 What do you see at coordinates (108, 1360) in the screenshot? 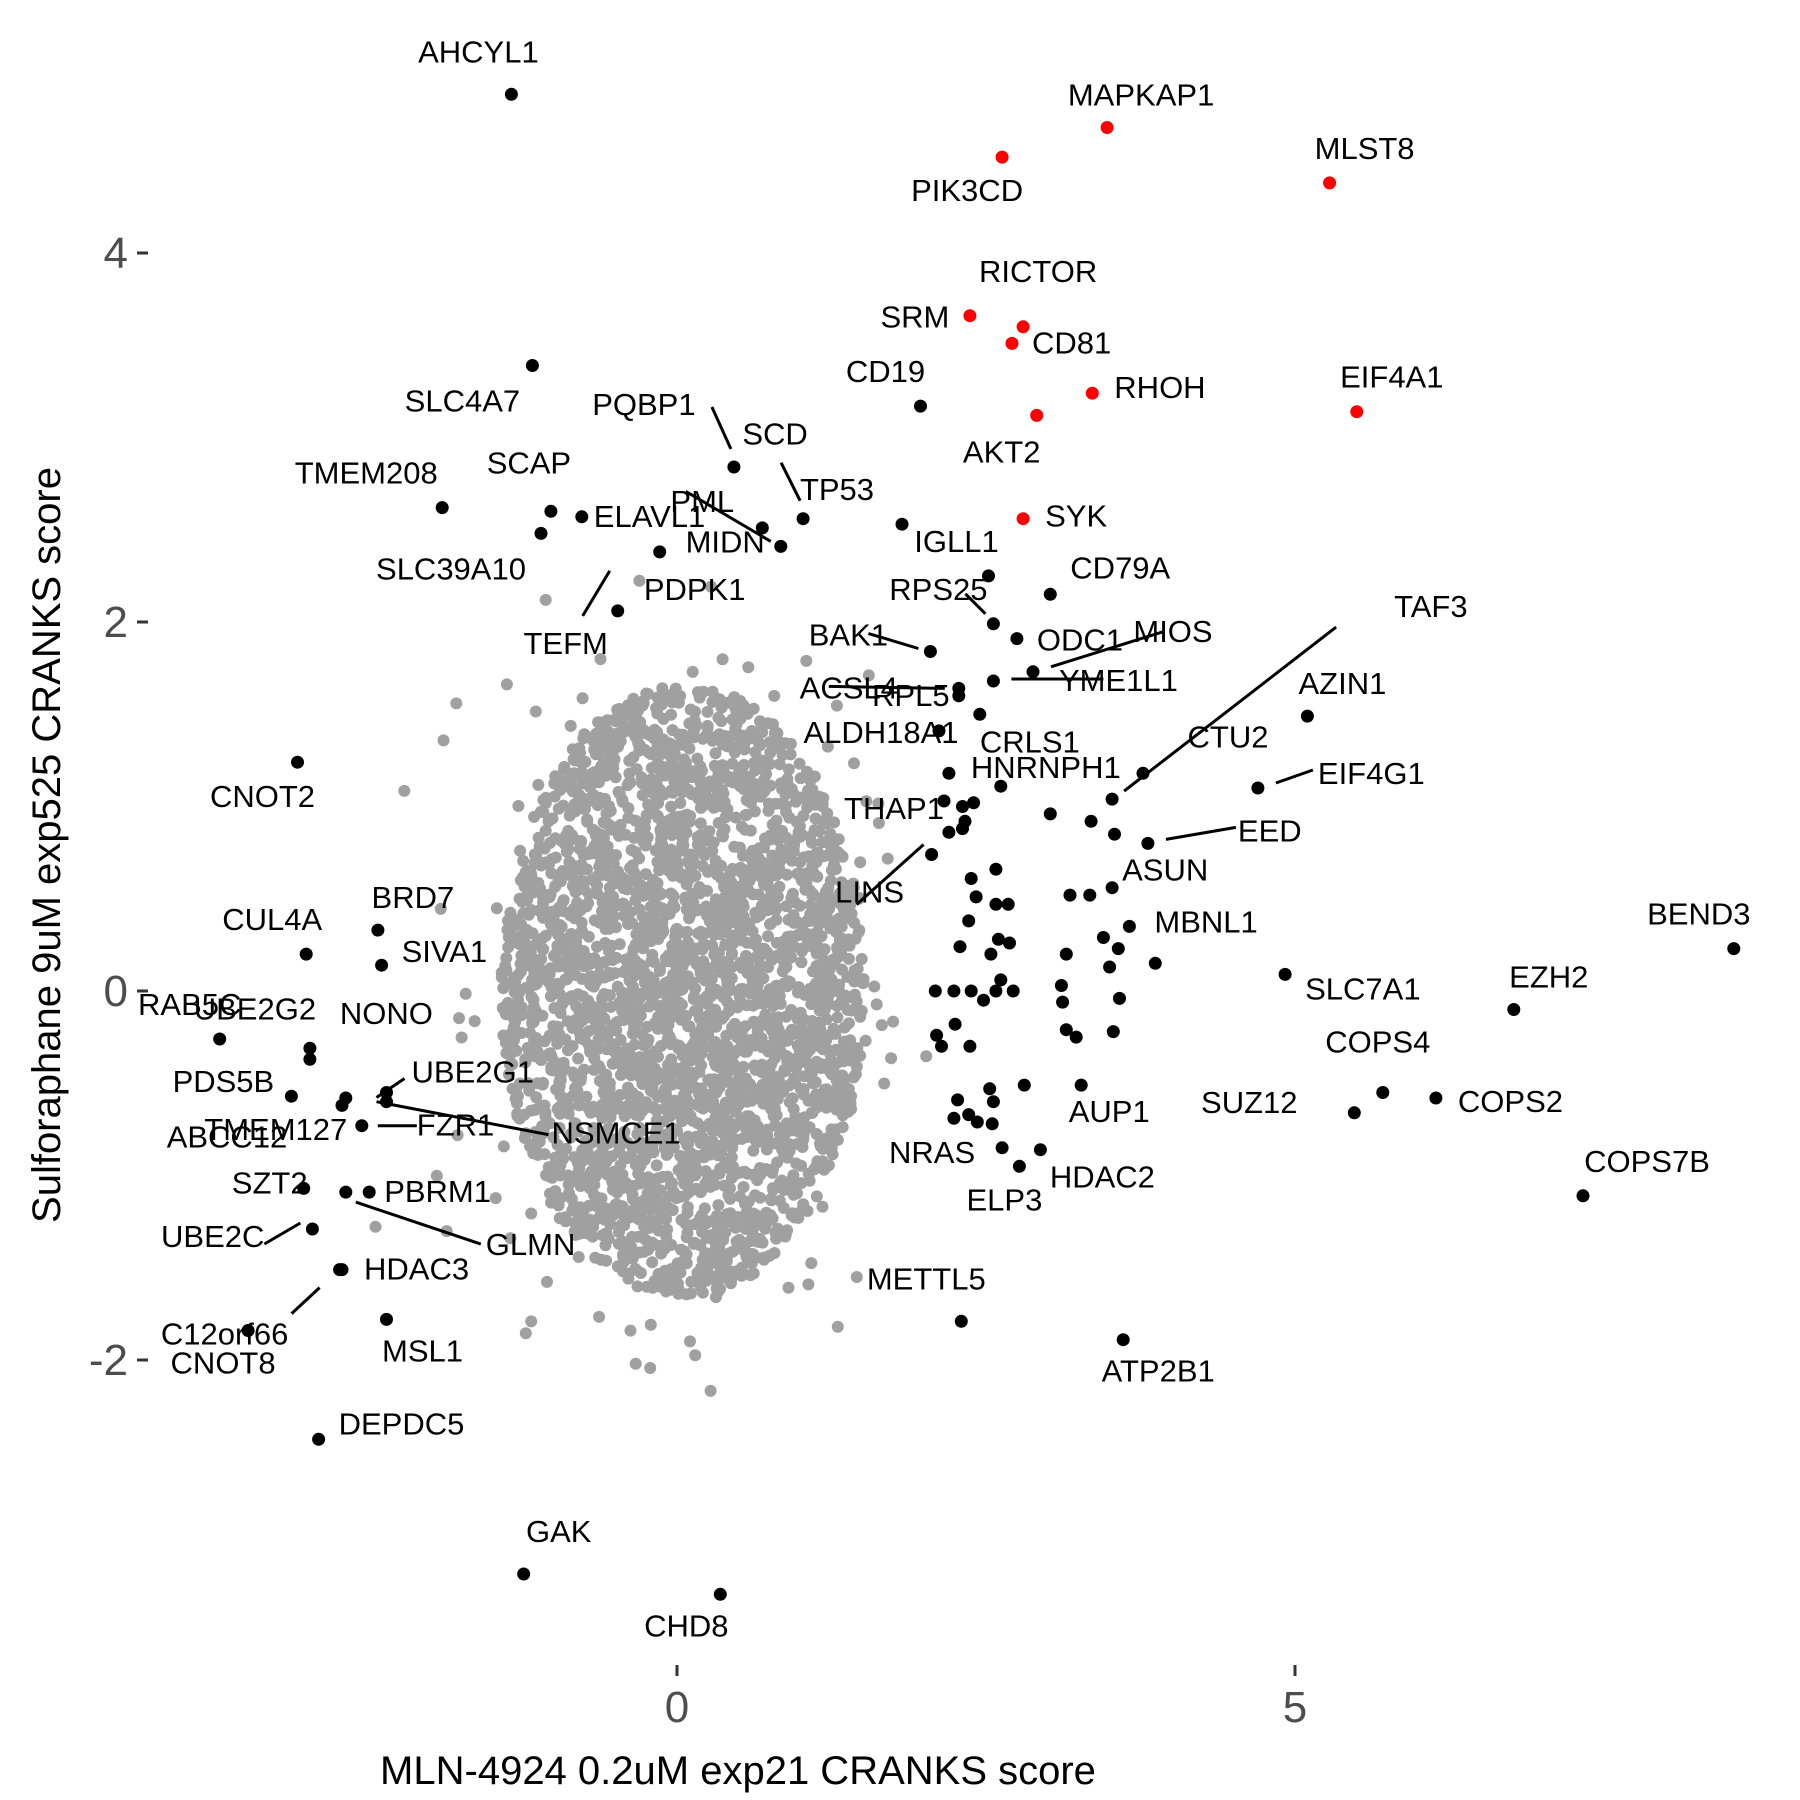
I see `y-tick-label: -2` at bounding box center [108, 1360].